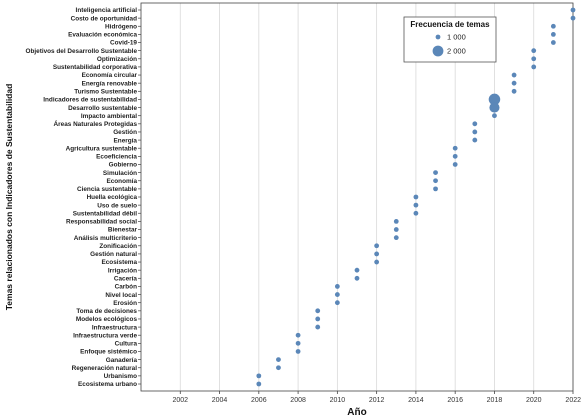 The height and width of the screenshot is (420, 582). Describe the element at coordinates (110, 75) in the screenshot. I see `y-tick-label: Economía circular` at that location.